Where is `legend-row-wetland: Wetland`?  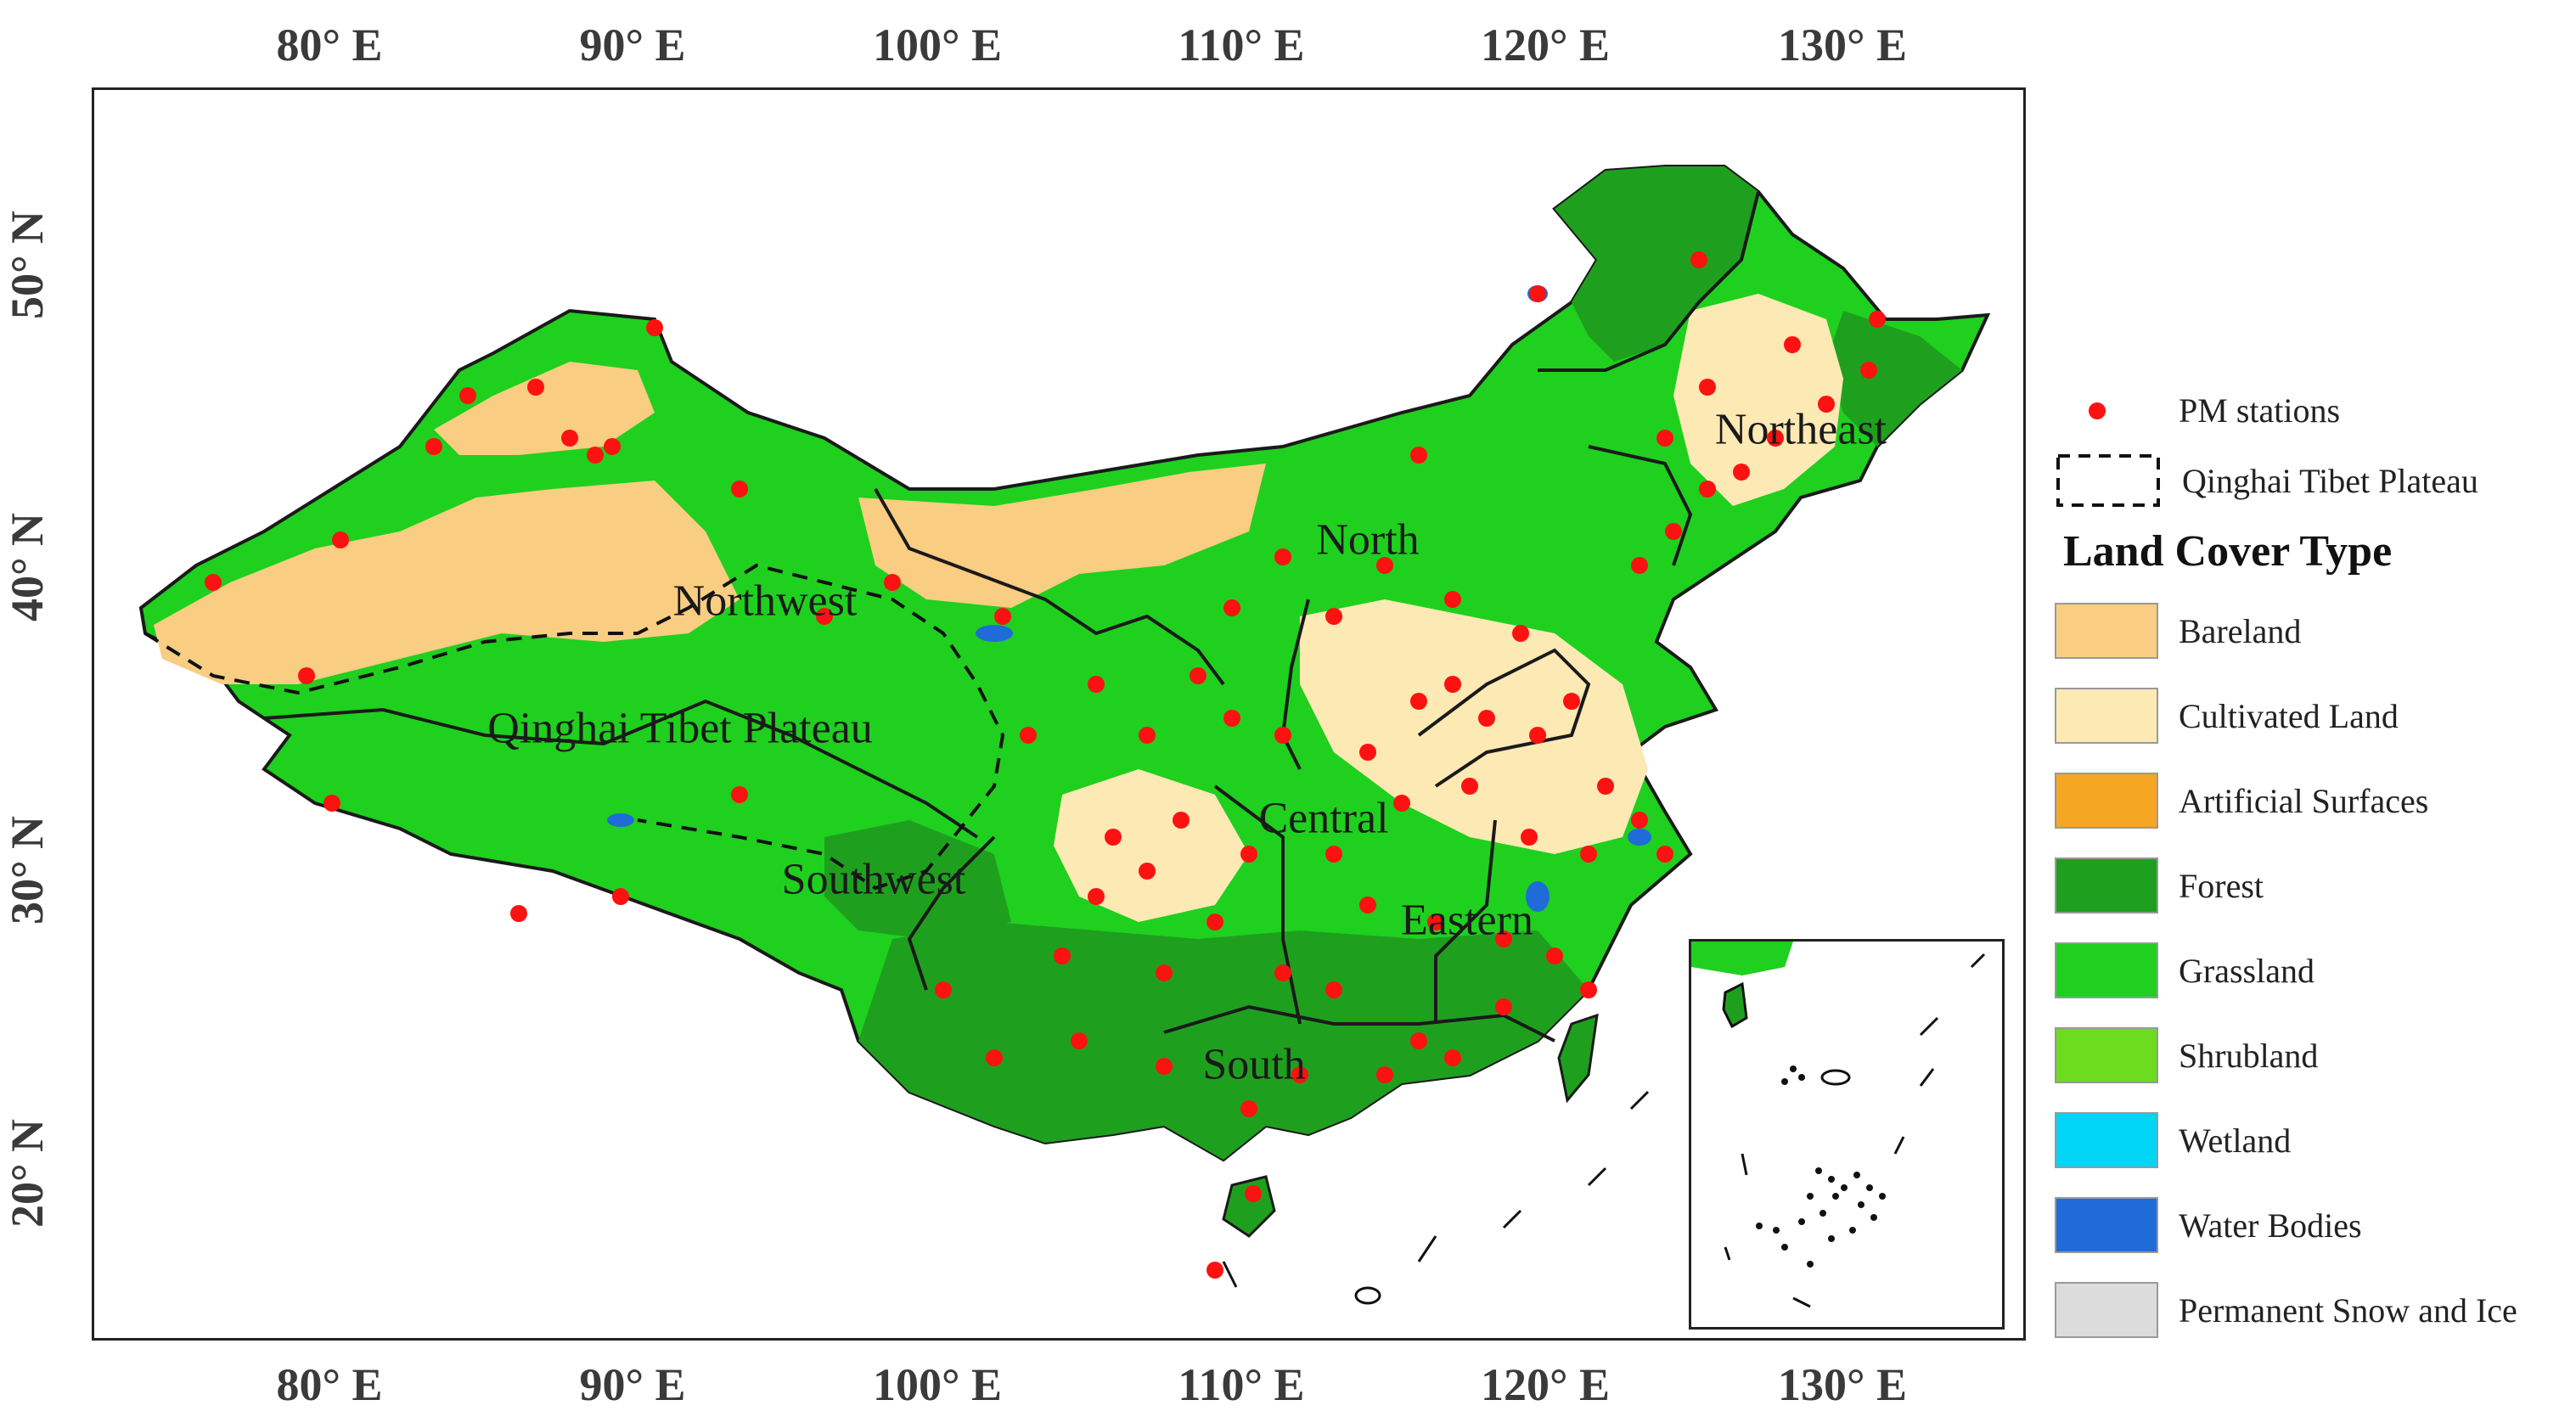
legend-row-wetland: Wetland is located at coordinates (2173, 1140).